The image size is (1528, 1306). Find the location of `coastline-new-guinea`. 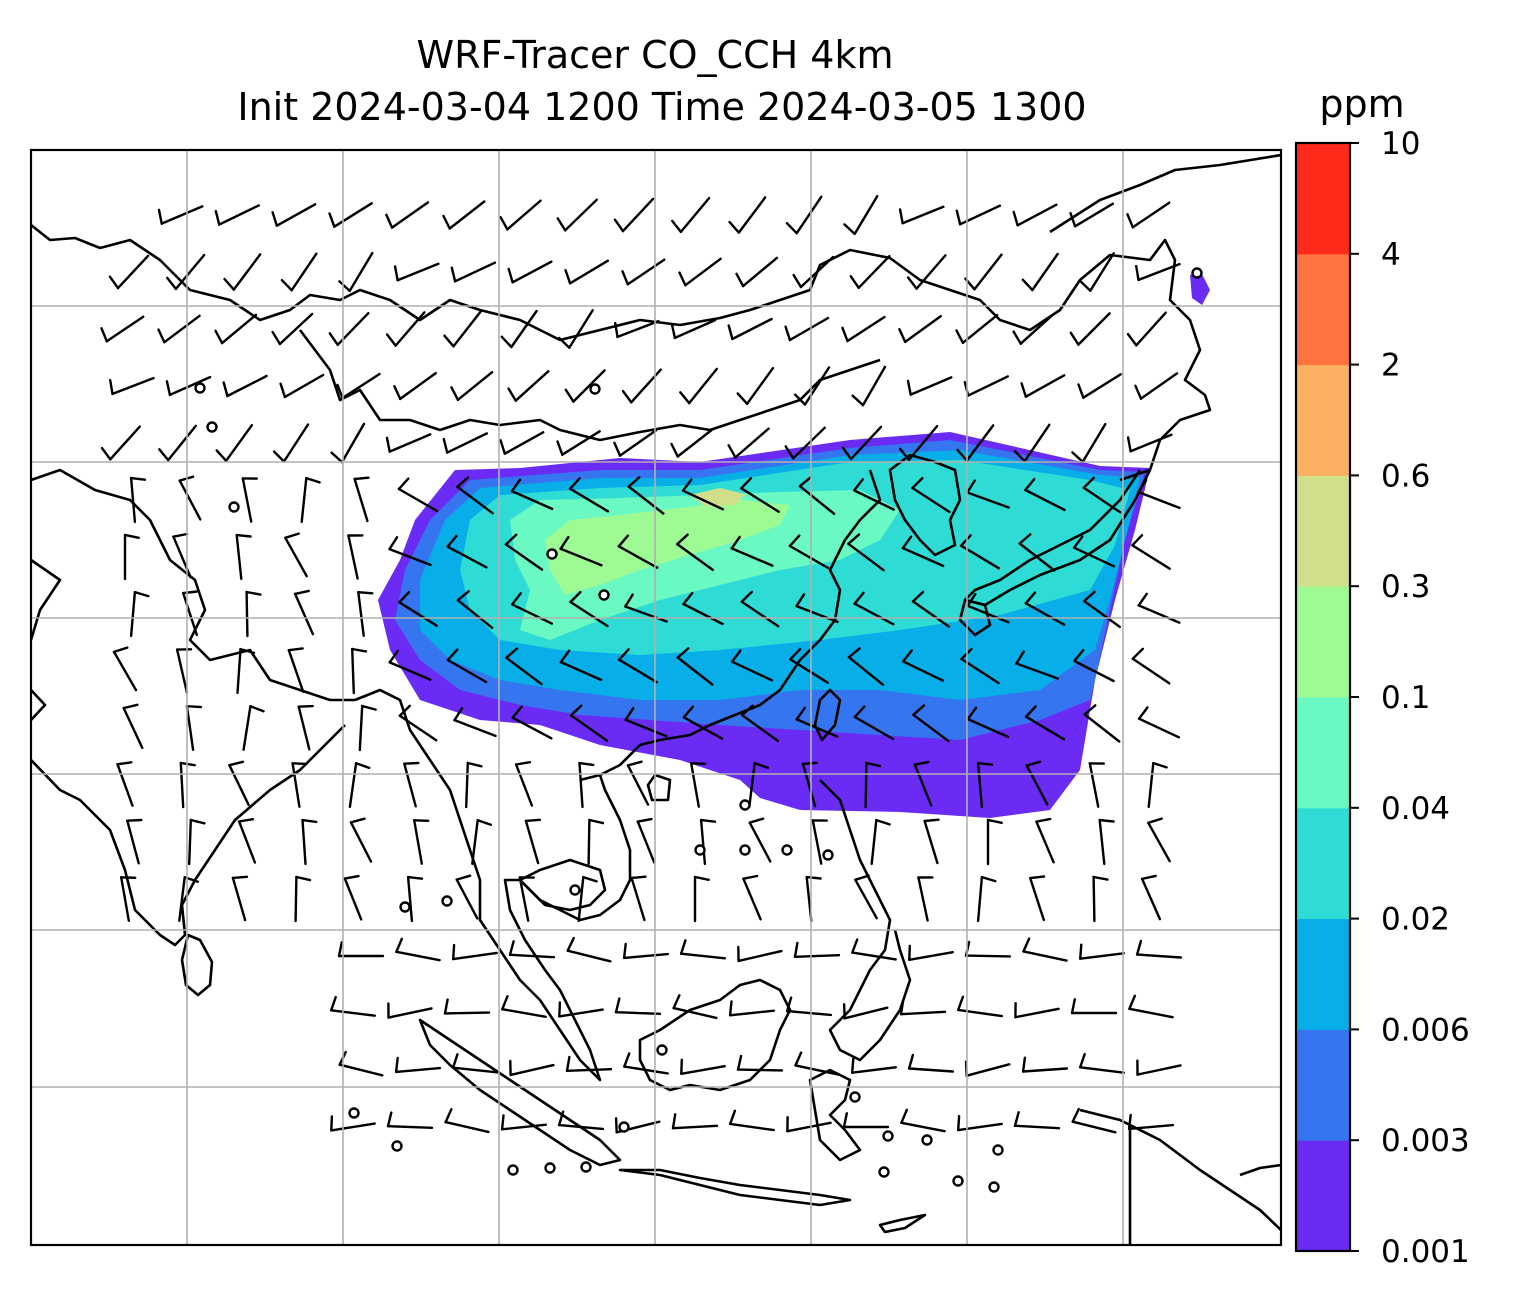

coastline-new-guinea is located at coordinates (1180, 1176).